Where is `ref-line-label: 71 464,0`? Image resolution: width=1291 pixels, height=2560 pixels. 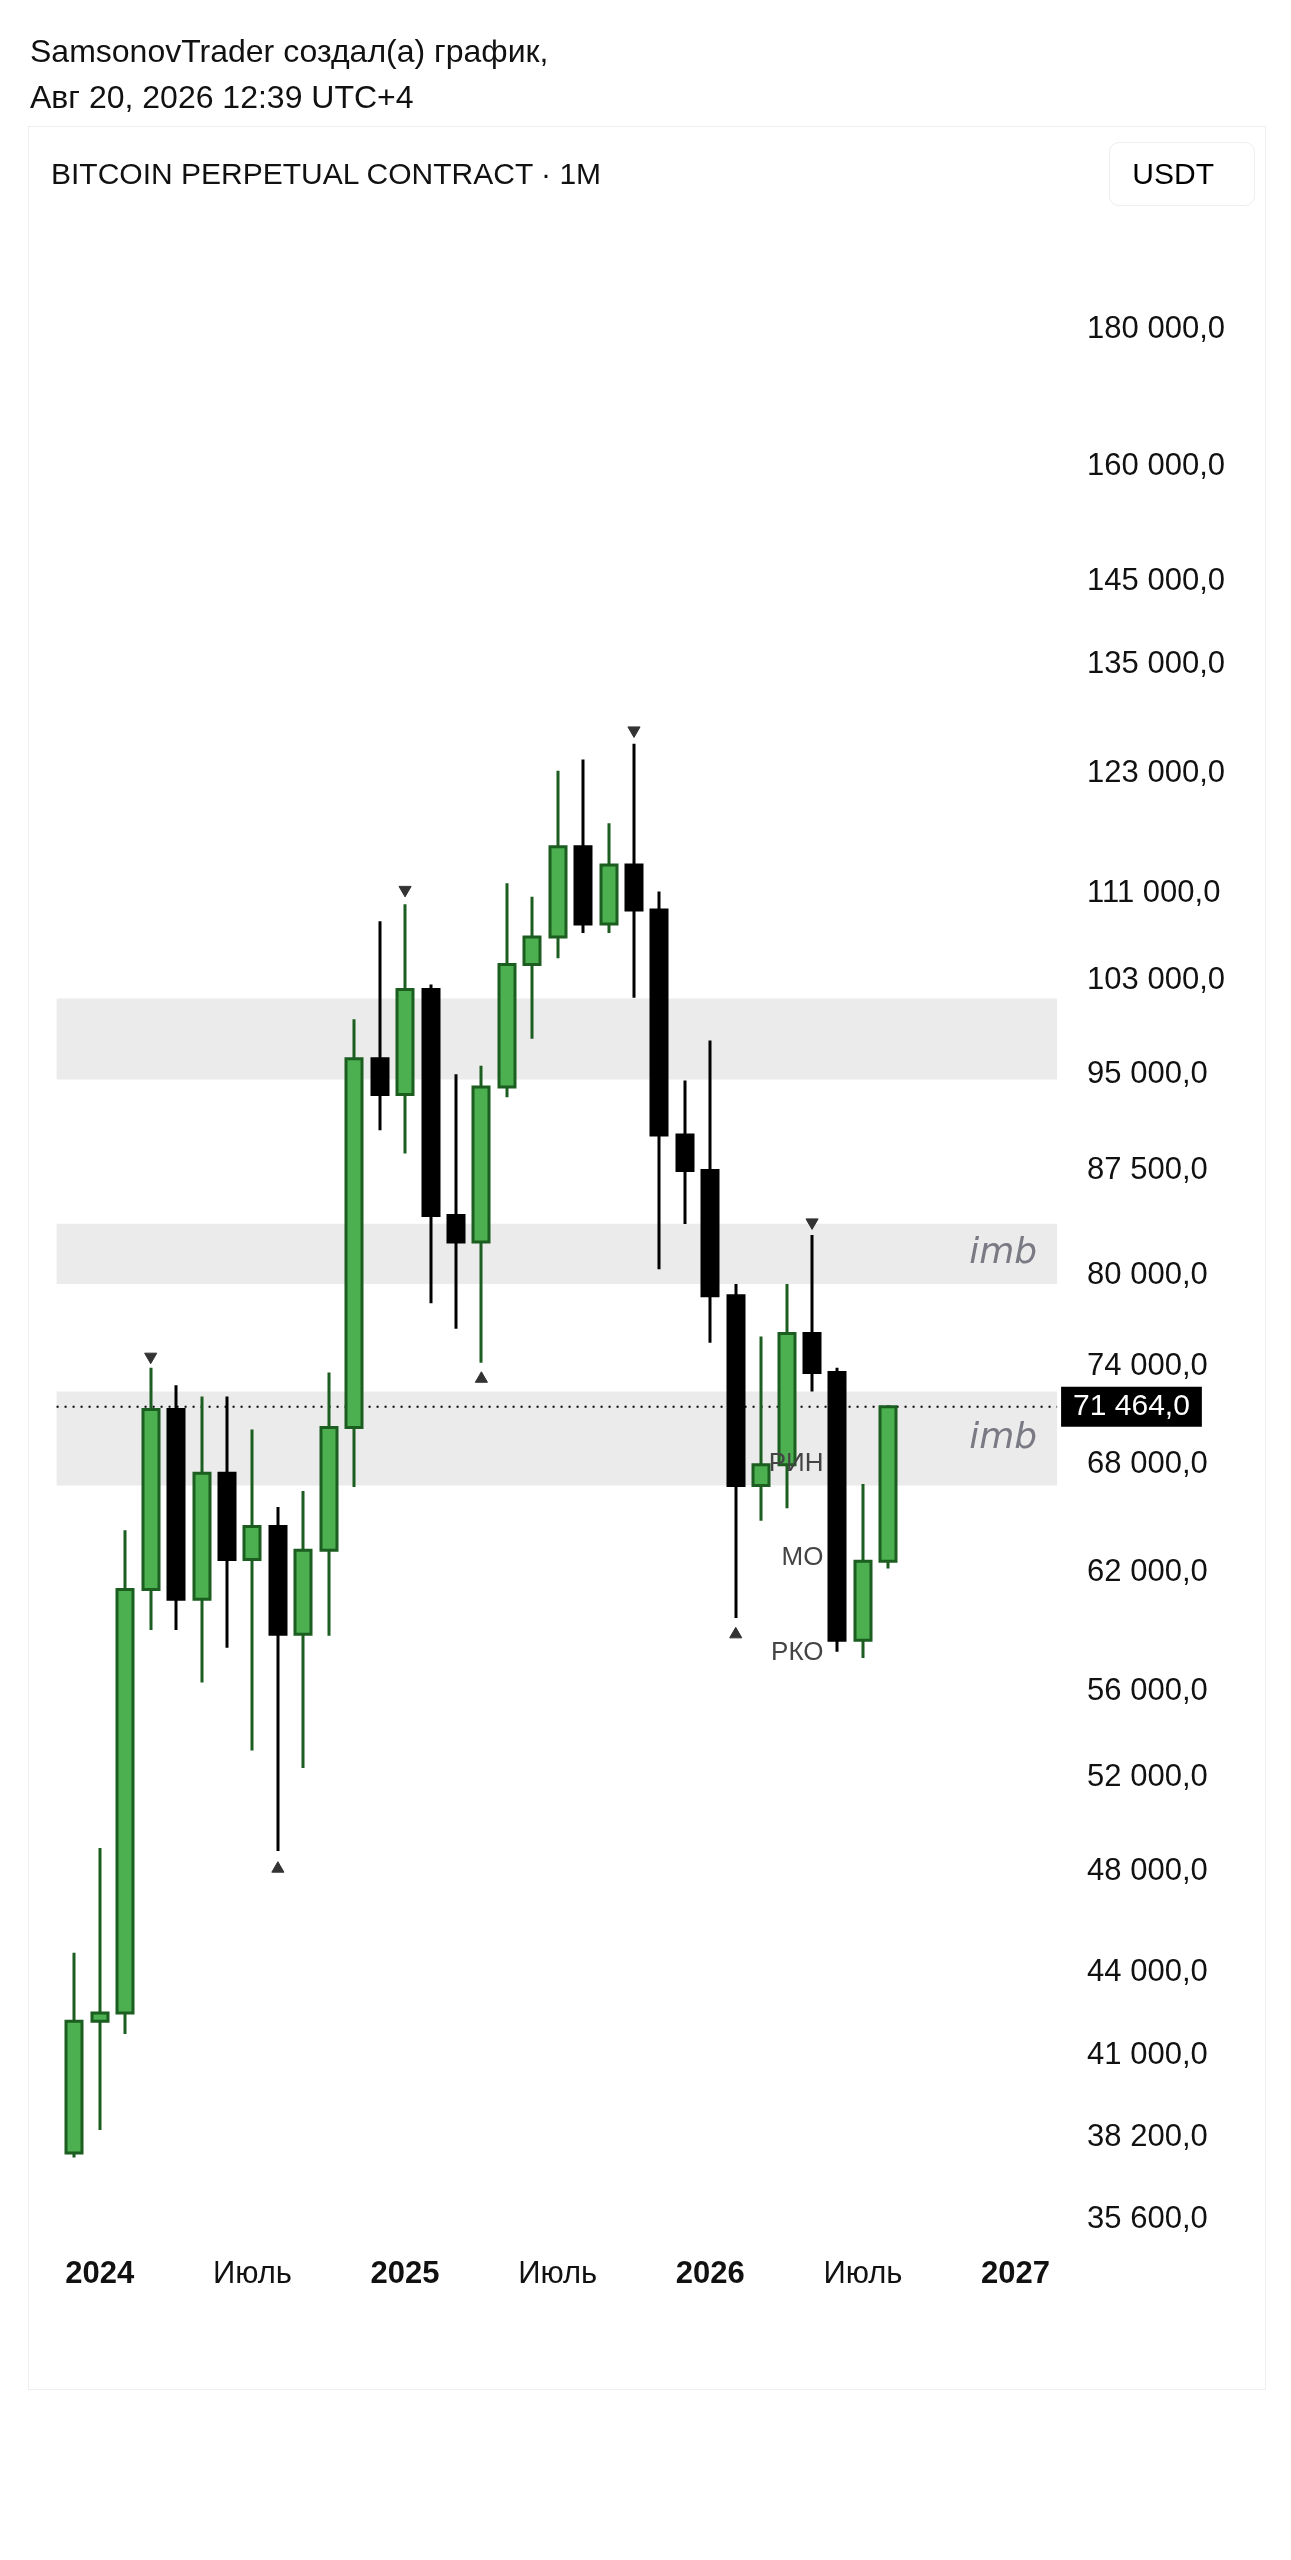
ref-line-label: 71 464,0 is located at coordinates (1131, 1405).